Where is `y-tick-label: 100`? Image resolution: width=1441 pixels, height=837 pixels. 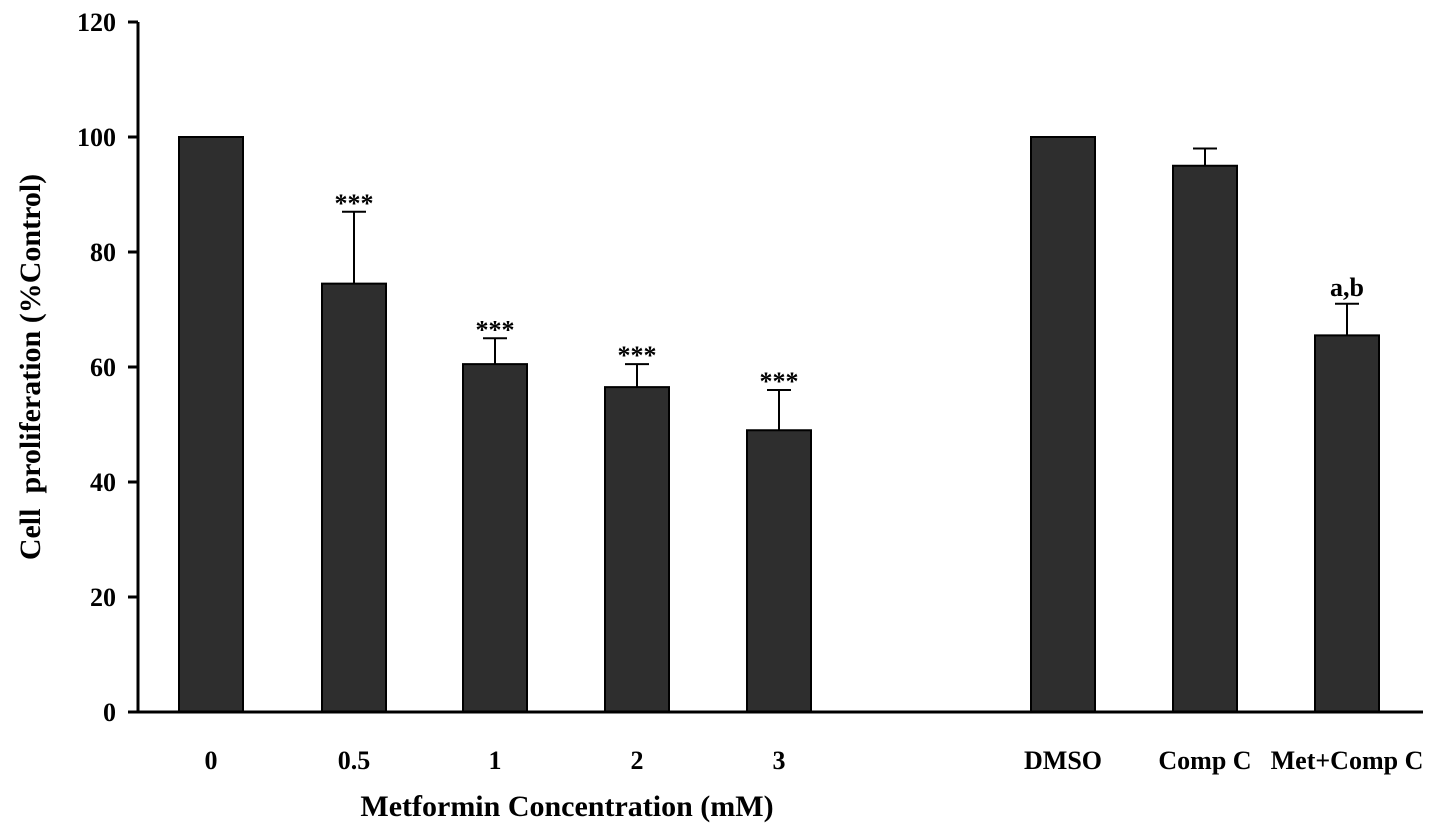
y-tick-label: 100 is located at coordinates (96, 137).